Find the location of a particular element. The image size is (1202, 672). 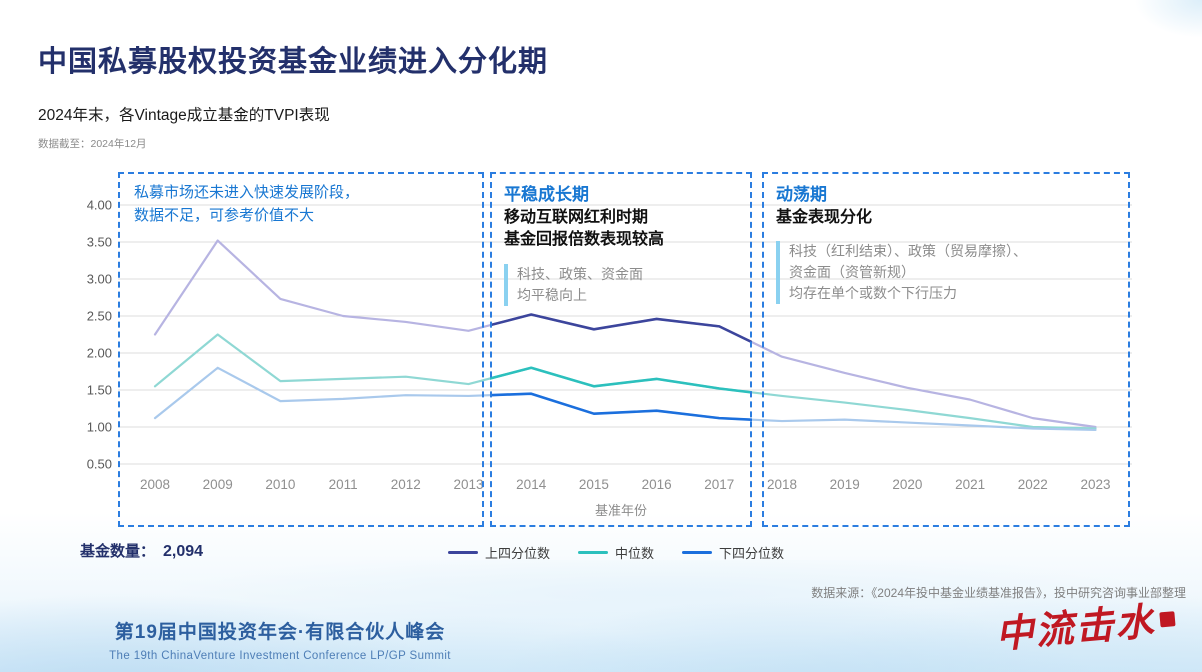

legend-label: 下四分位数 is located at coordinates (752, 553).